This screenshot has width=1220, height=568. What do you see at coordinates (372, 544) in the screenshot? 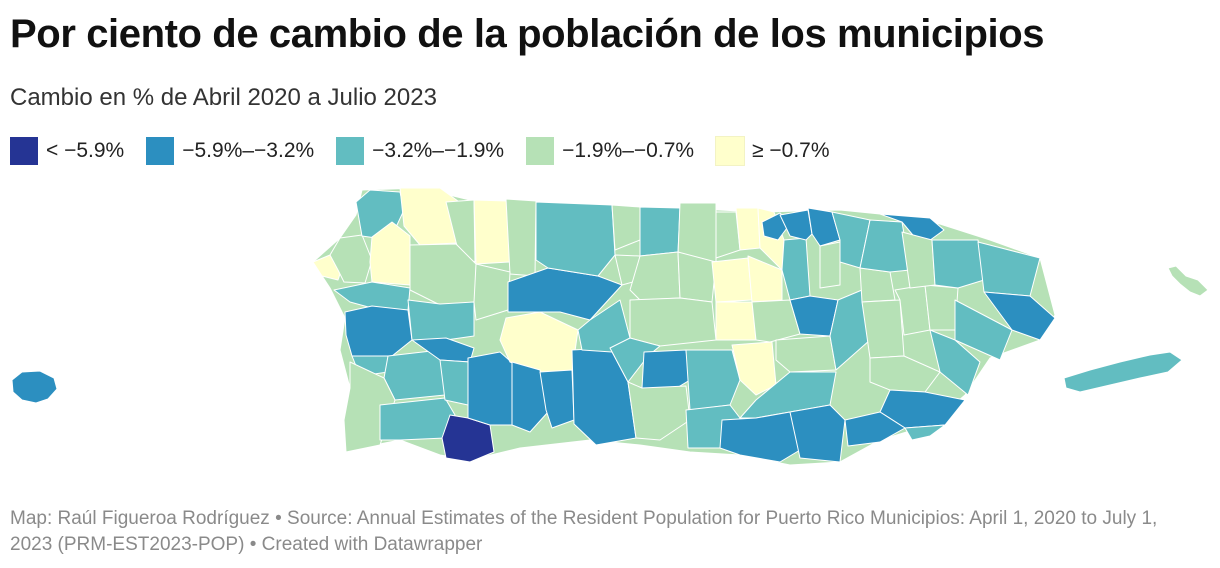
I see `tool-credit: Created with Datawrapper` at bounding box center [372, 544].